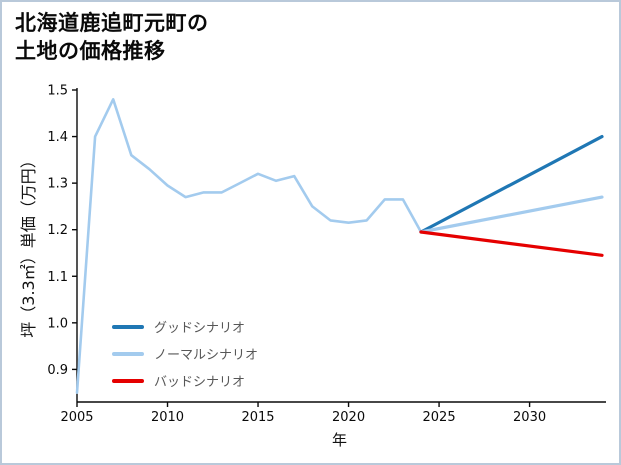  What do you see at coordinates (339, 440) in the screenshot?
I see `x-axis-label: 年` at bounding box center [339, 440].